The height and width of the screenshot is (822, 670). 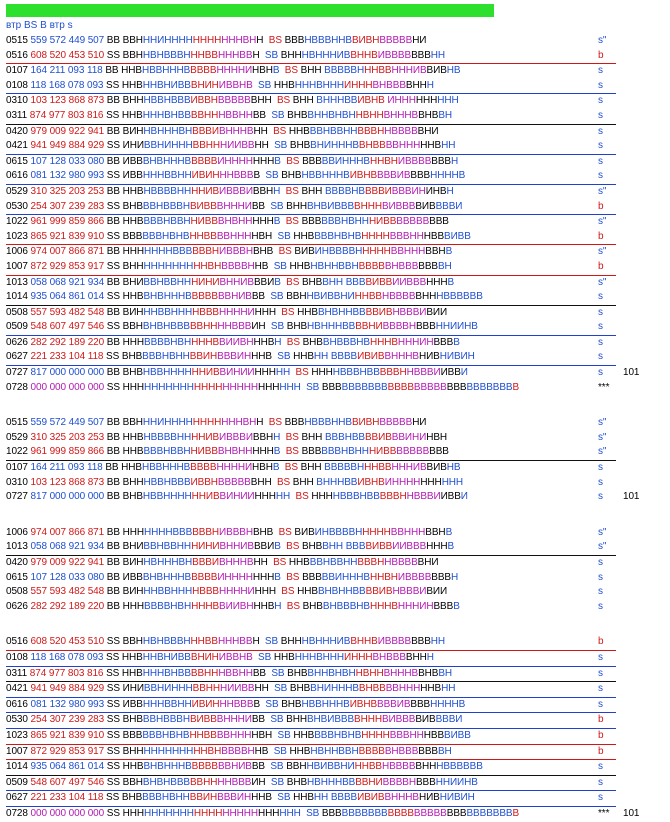 What do you see at coordinates (68, 720) in the screenshot?
I see `row-numbers: 254 307 239 283` at bounding box center [68, 720].